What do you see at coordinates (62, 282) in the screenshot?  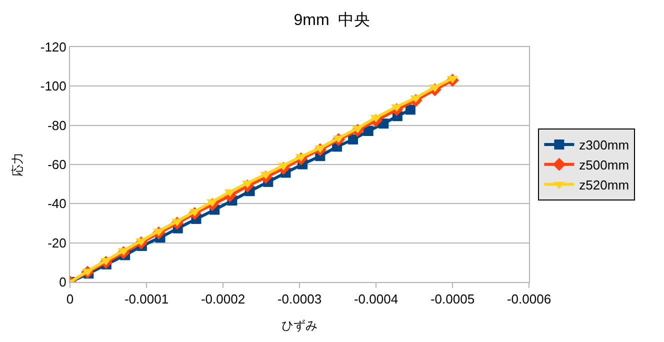 I see `y-tick-label: 0` at bounding box center [62, 282].